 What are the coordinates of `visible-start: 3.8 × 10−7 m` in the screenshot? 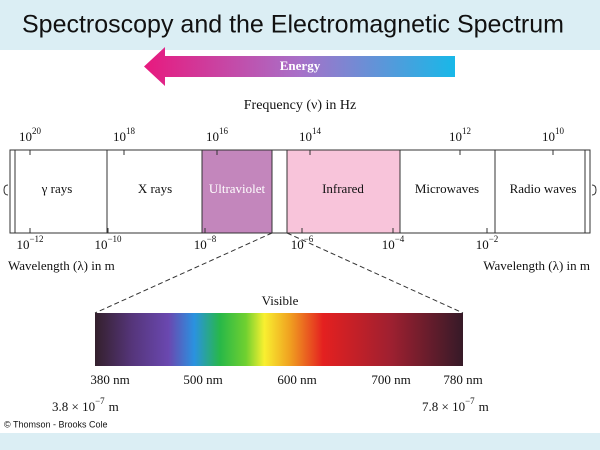 It's located at (85, 405).